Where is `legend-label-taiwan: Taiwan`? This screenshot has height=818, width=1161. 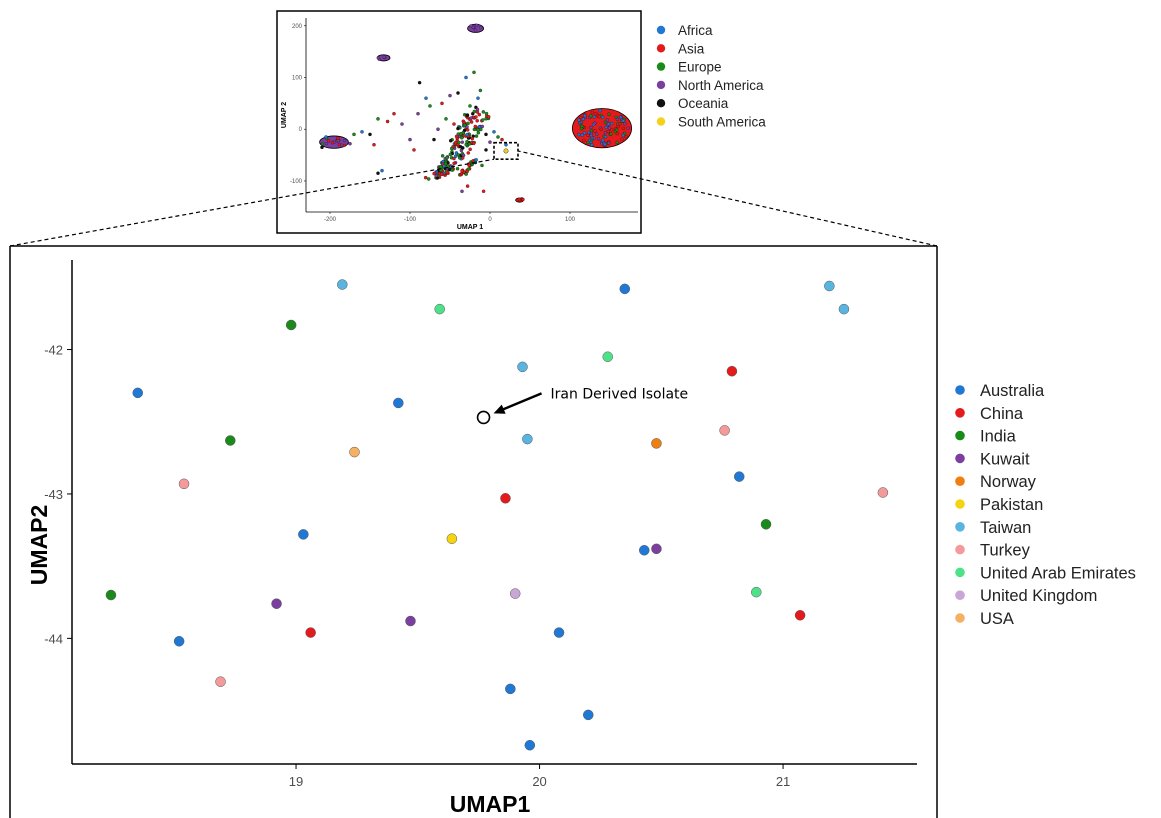 legend-label-taiwan: Taiwan is located at coordinates (1005, 528).